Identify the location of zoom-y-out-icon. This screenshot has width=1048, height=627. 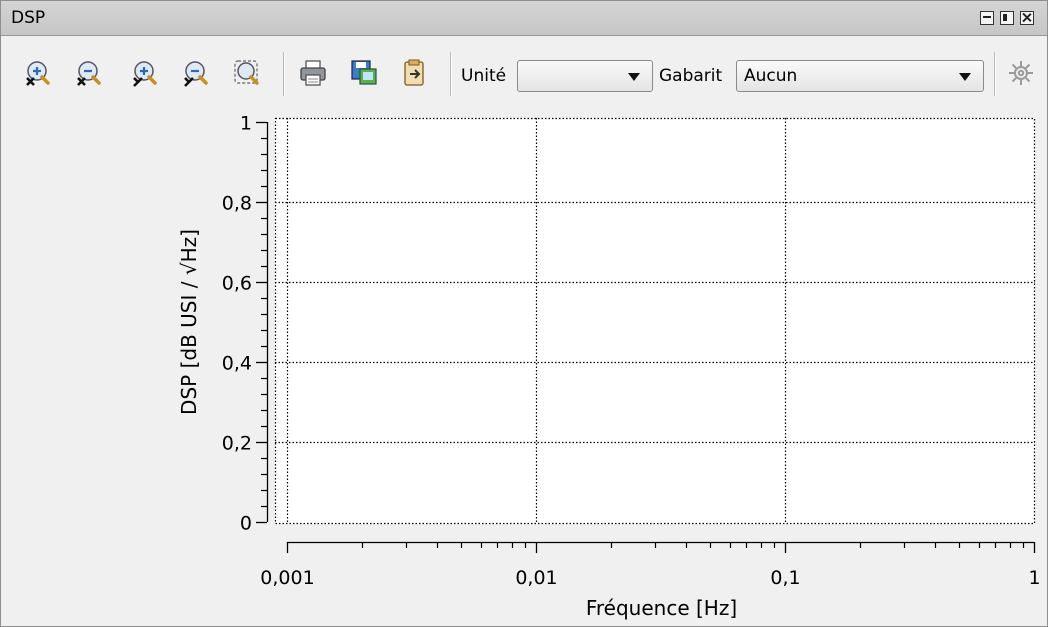
(196, 74).